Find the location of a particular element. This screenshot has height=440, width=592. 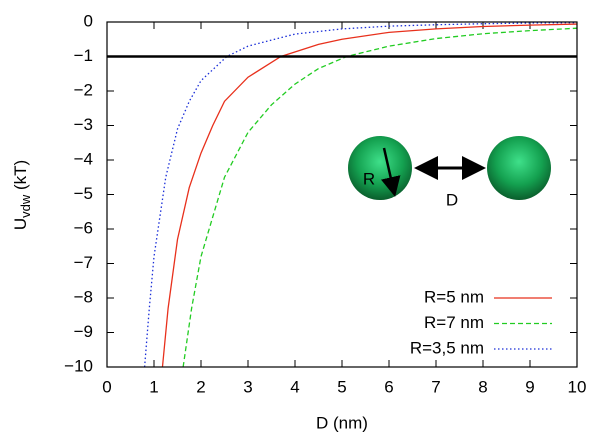

x-tick-label: 8 is located at coordinates (482, 386).